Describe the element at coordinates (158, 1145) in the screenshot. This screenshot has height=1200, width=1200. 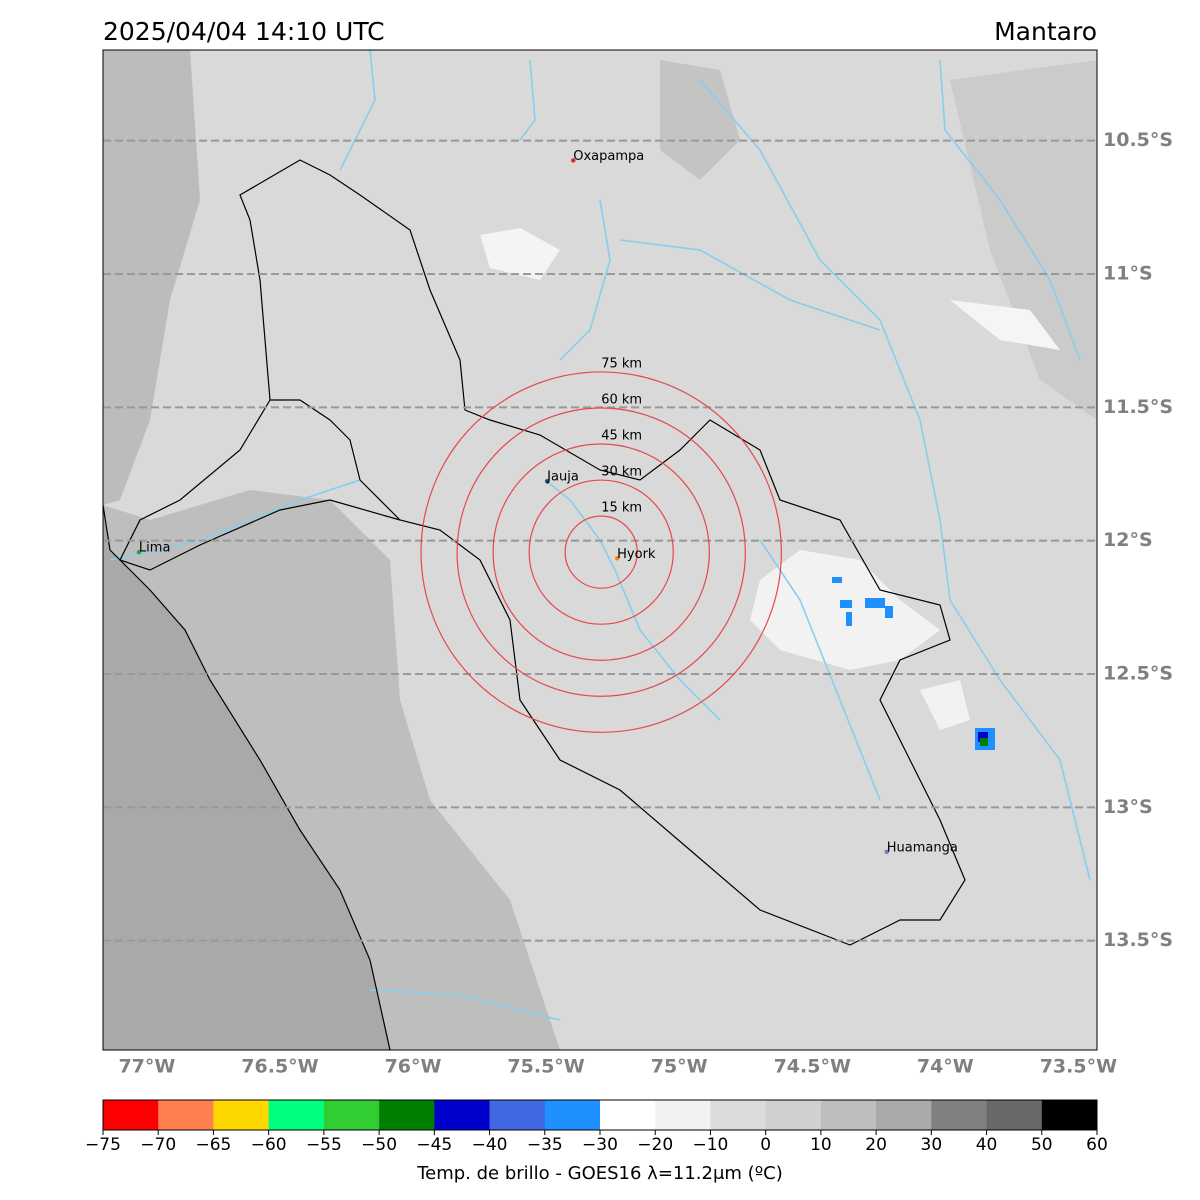
I see `colorbar-tick-label: −70` at that location.